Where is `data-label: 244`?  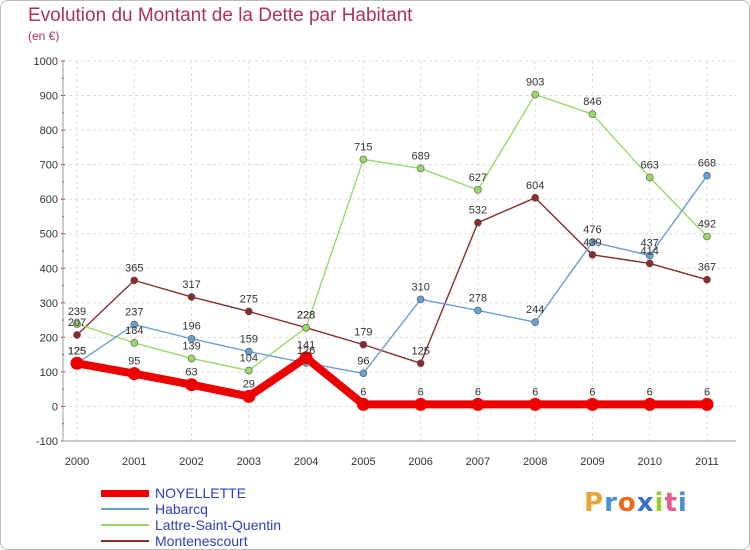 data-label: 244 is located at coordinates (535, 310).